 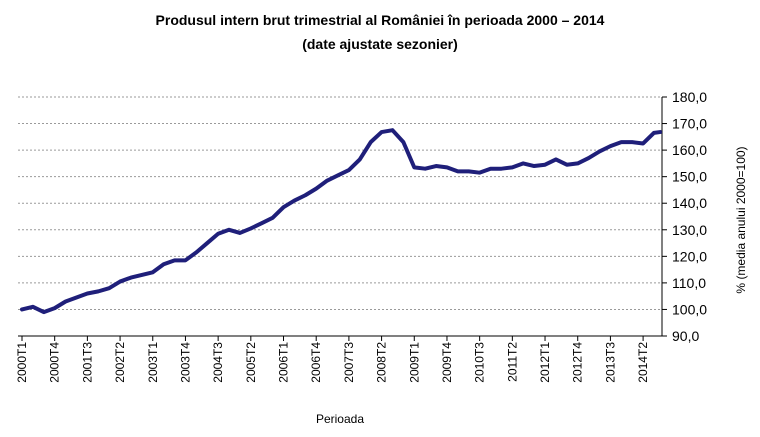 I want to click on x-tick-label: 2012T1, so click(x=545, y=362).